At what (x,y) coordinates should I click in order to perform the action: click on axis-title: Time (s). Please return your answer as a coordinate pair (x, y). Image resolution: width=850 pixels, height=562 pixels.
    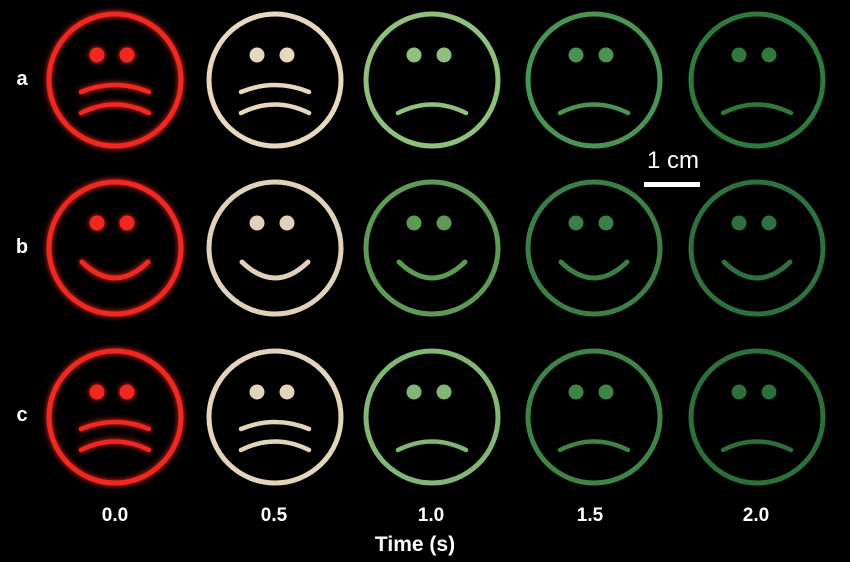
    Looking at the image, I should click on (415, 544).